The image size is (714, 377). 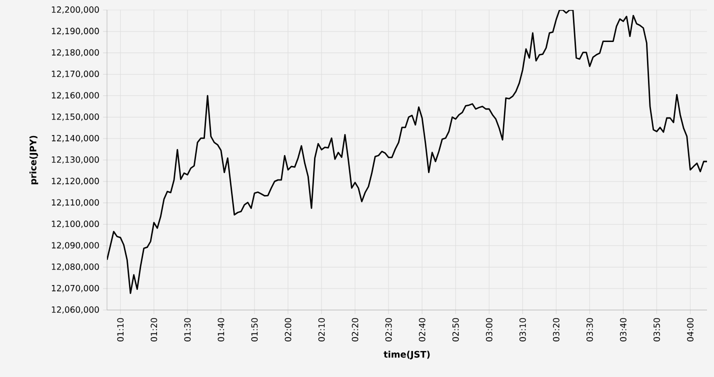 I want to click on x-tick-label: 02:10, so click(x=321, y=330).